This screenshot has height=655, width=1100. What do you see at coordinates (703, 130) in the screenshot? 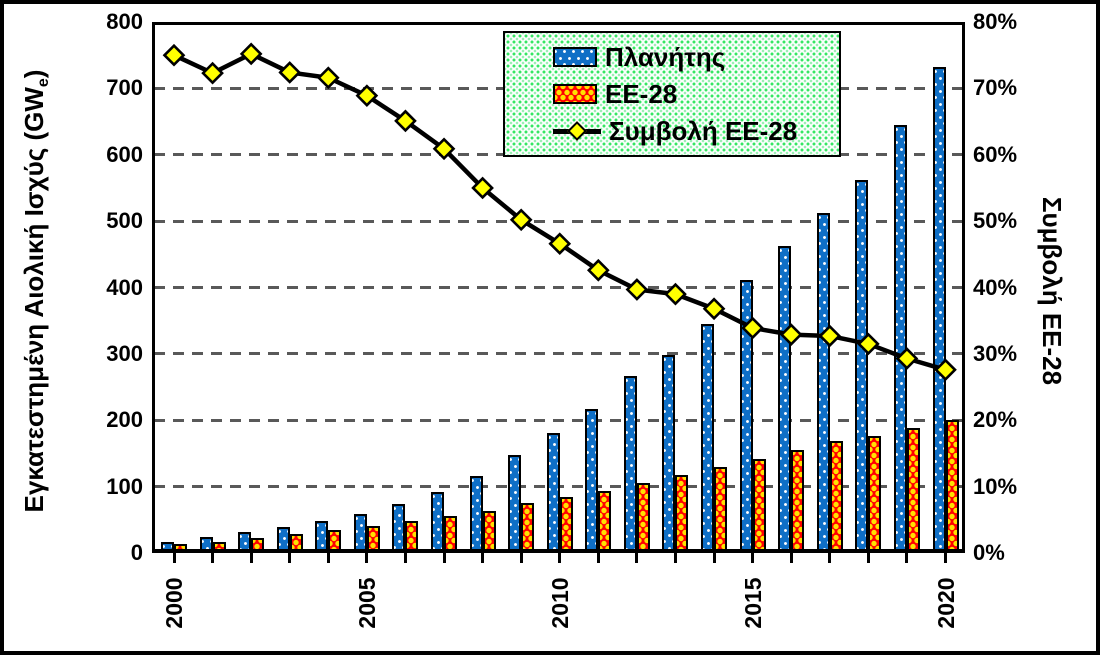
I see `legend-label-contribution: Συμβολή ΕΕ-28` at bounding box center [703, 130].